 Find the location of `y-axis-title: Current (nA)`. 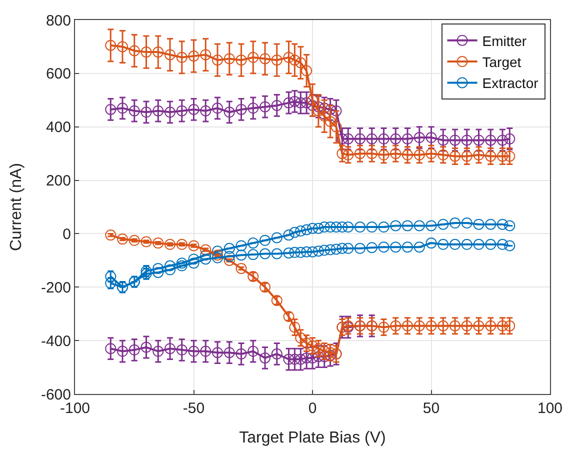

y-axis-title: Current (nA) is located at coordinates (16, 207).